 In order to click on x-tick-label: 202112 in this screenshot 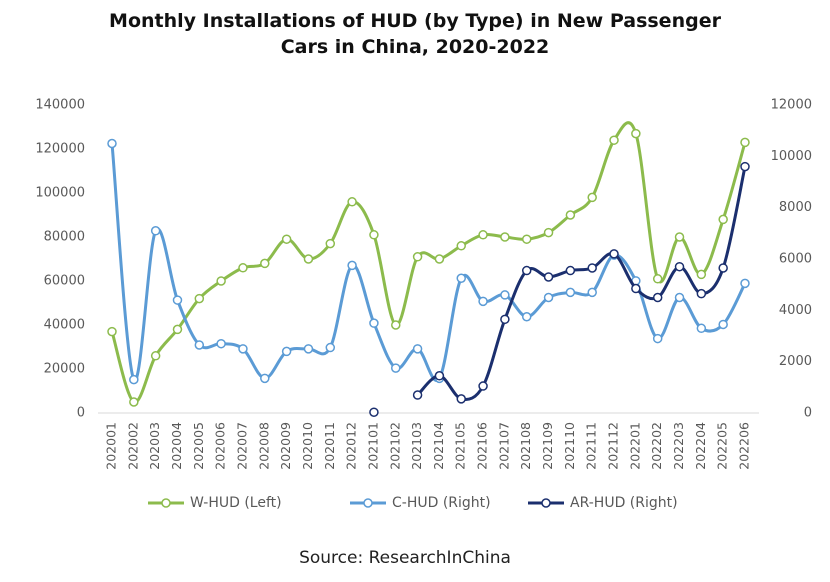, I will do `click(613, 446)`.